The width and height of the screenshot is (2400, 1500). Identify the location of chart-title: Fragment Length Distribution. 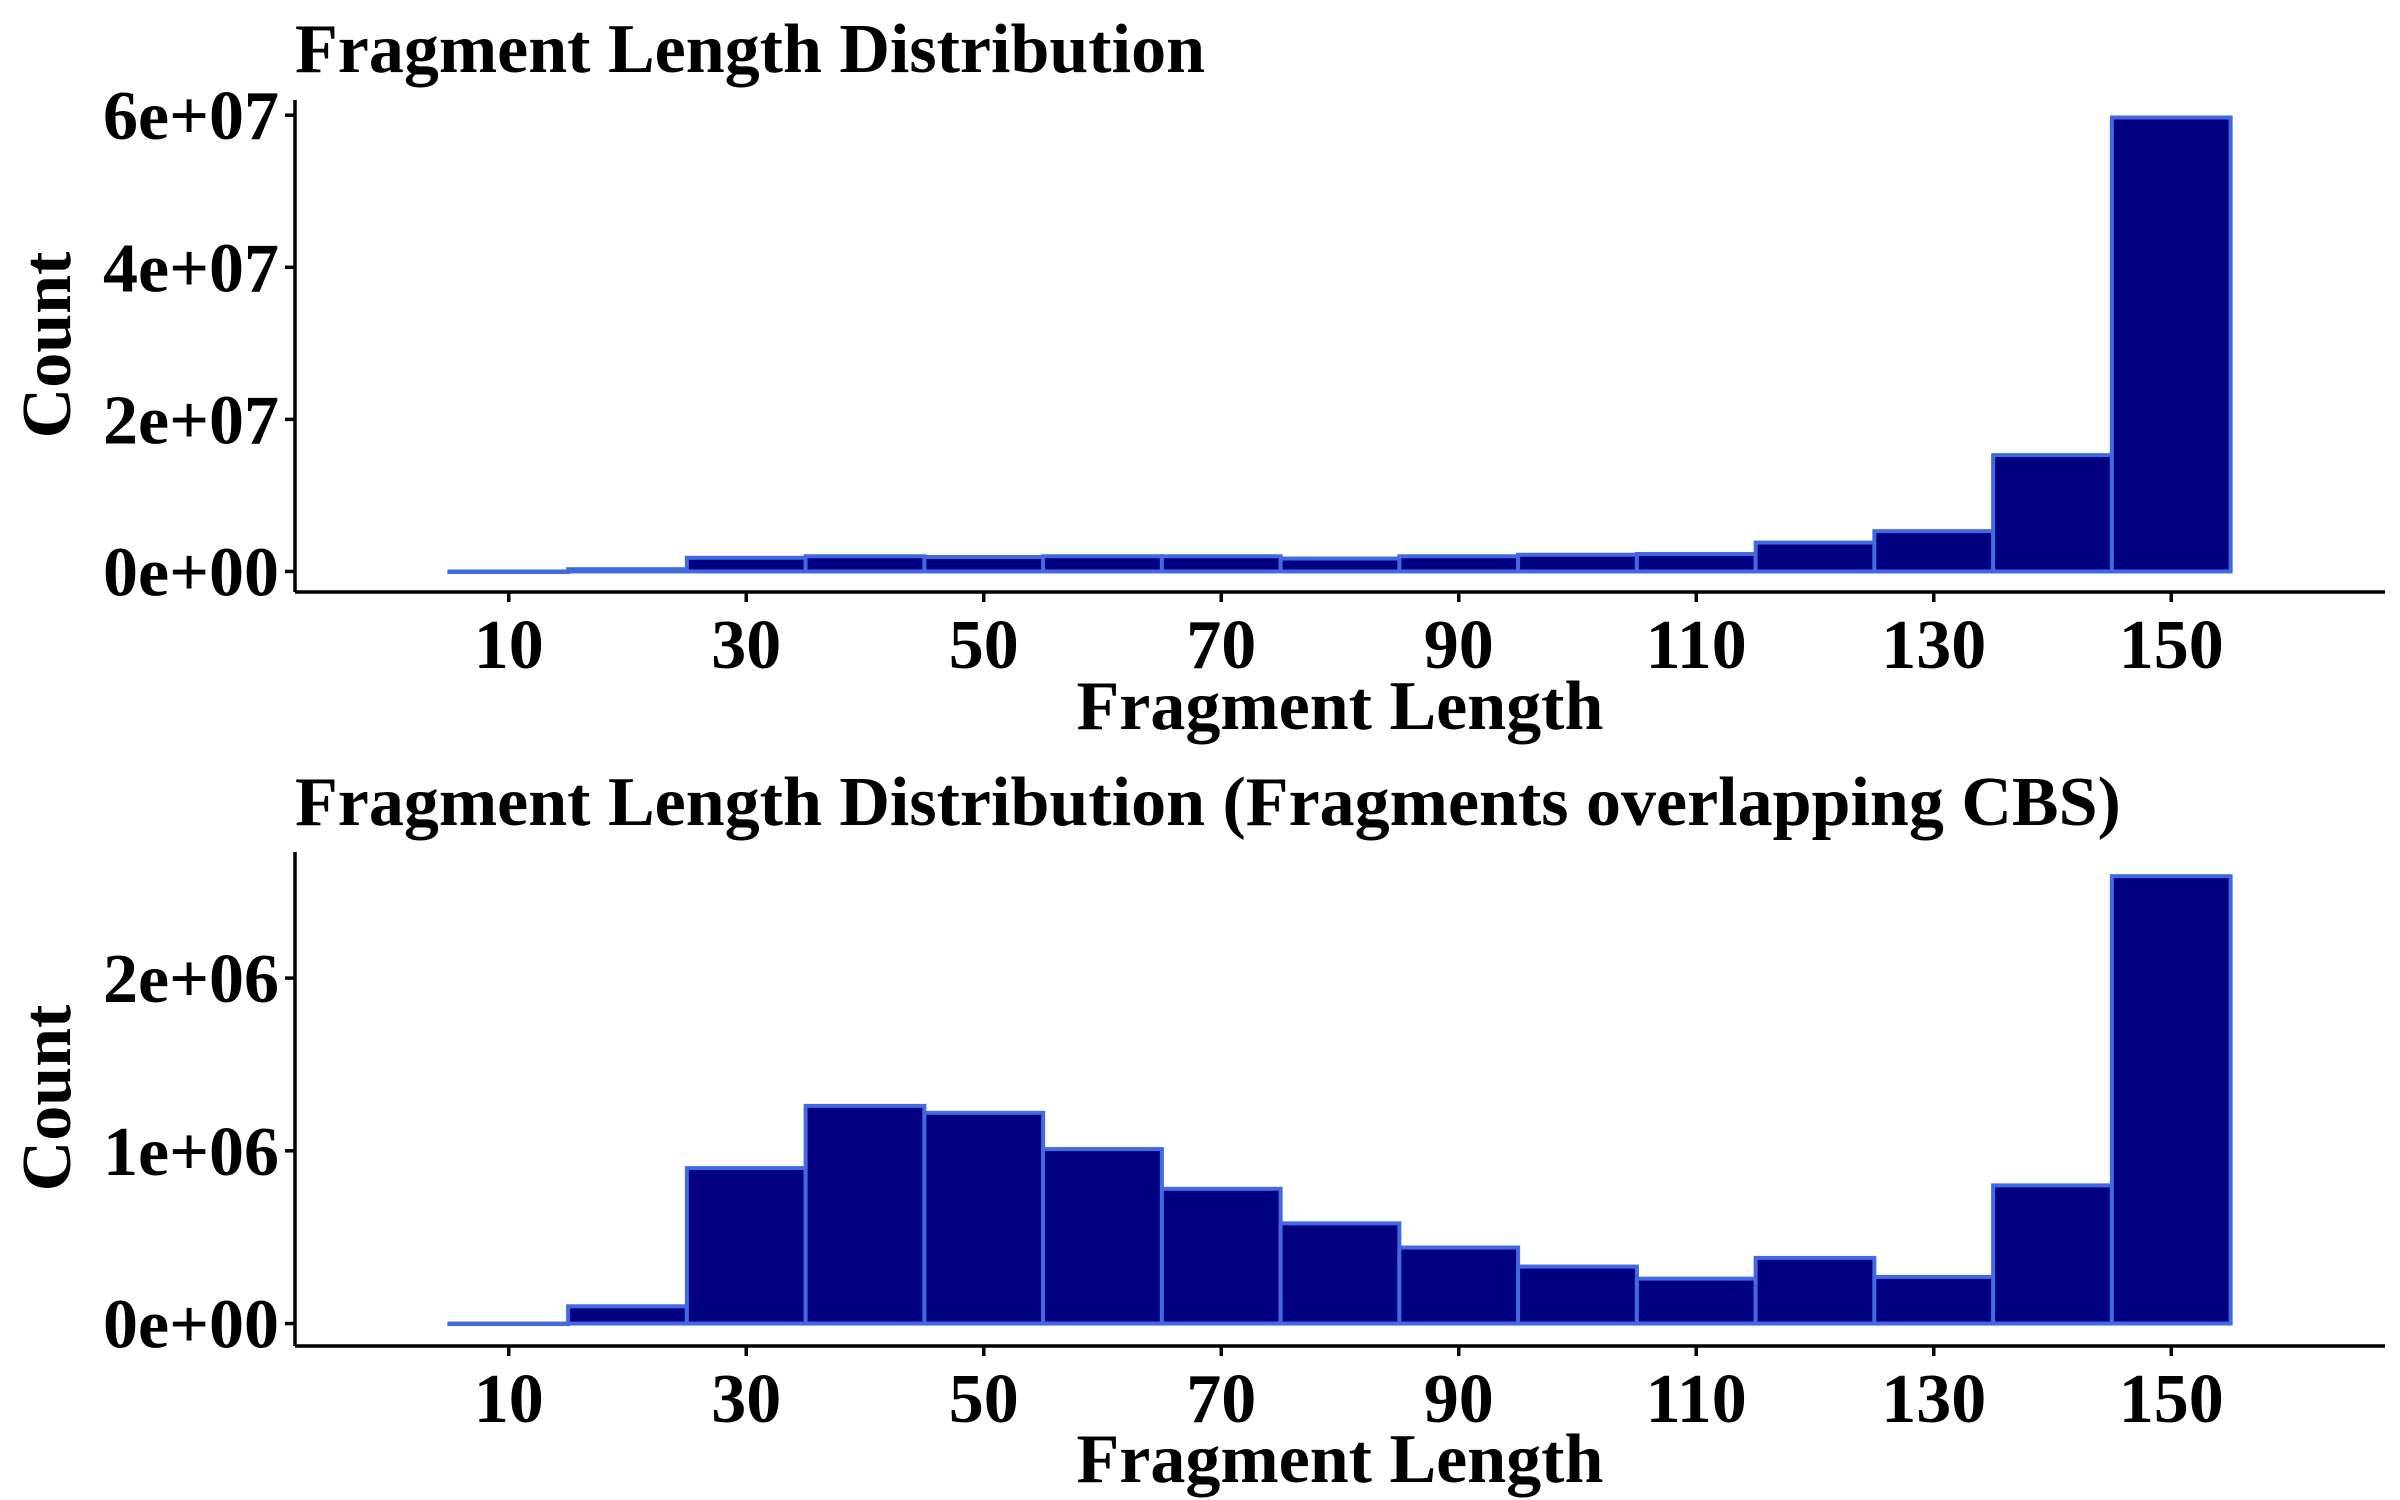
(750, 49).